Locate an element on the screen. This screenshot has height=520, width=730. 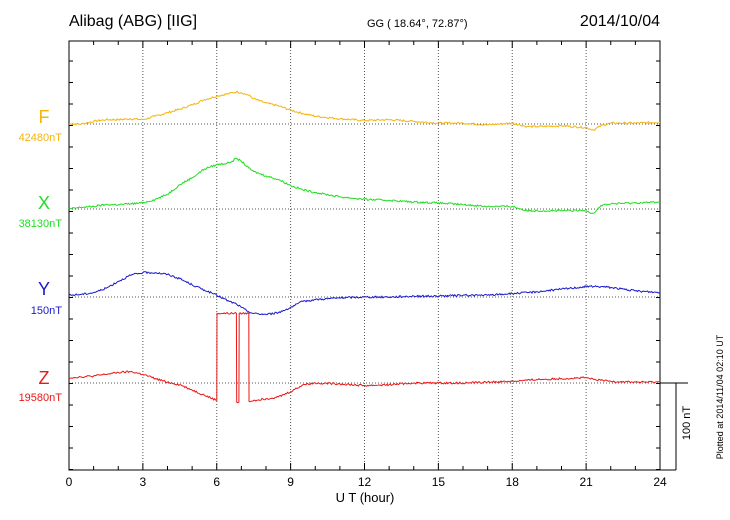
x-tick-label-18: 18 is located at coordinates (513, 482).